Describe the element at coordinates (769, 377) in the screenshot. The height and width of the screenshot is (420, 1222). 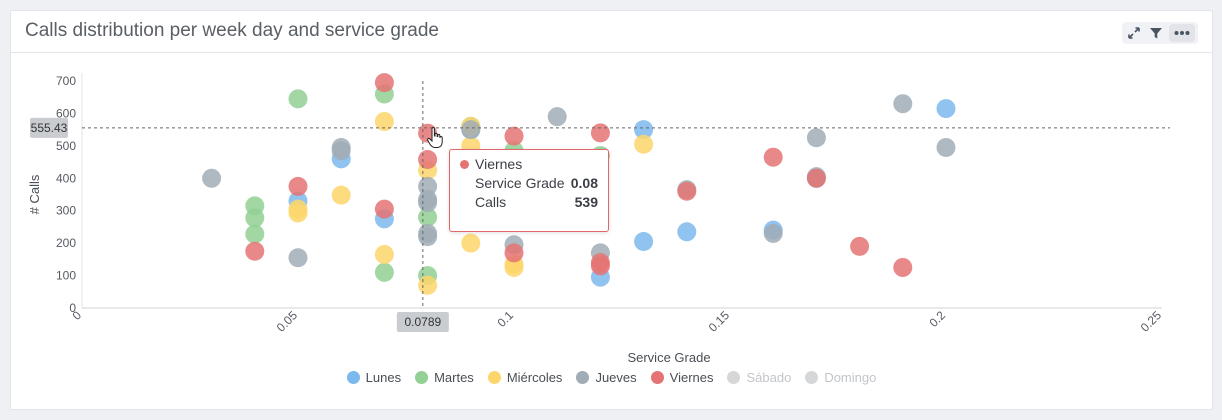
I see `legend-label: Sábado` at that location.